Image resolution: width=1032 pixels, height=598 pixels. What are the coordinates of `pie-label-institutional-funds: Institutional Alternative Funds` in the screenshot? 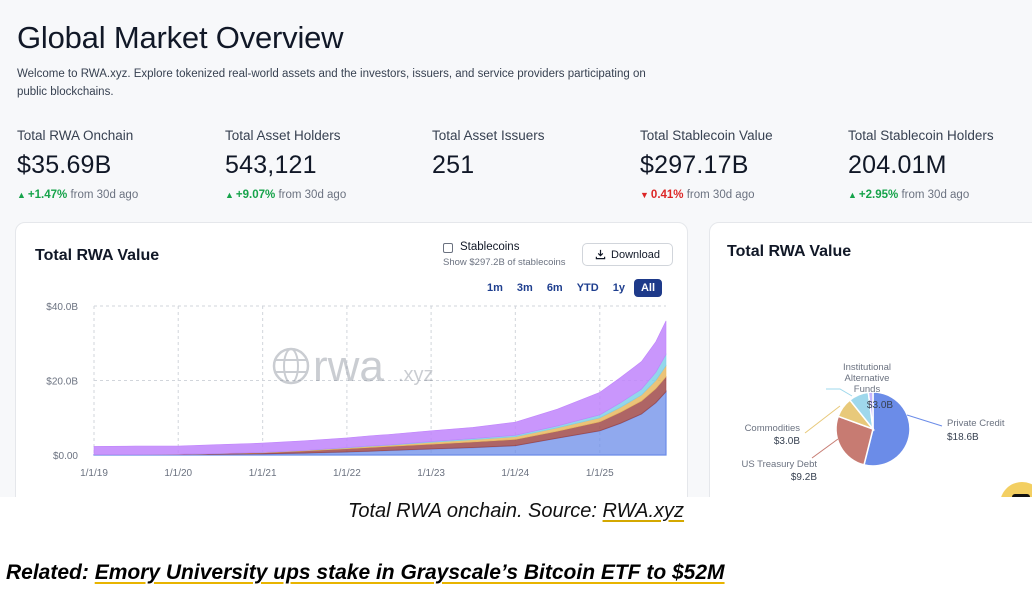 It's located at (867, 378).